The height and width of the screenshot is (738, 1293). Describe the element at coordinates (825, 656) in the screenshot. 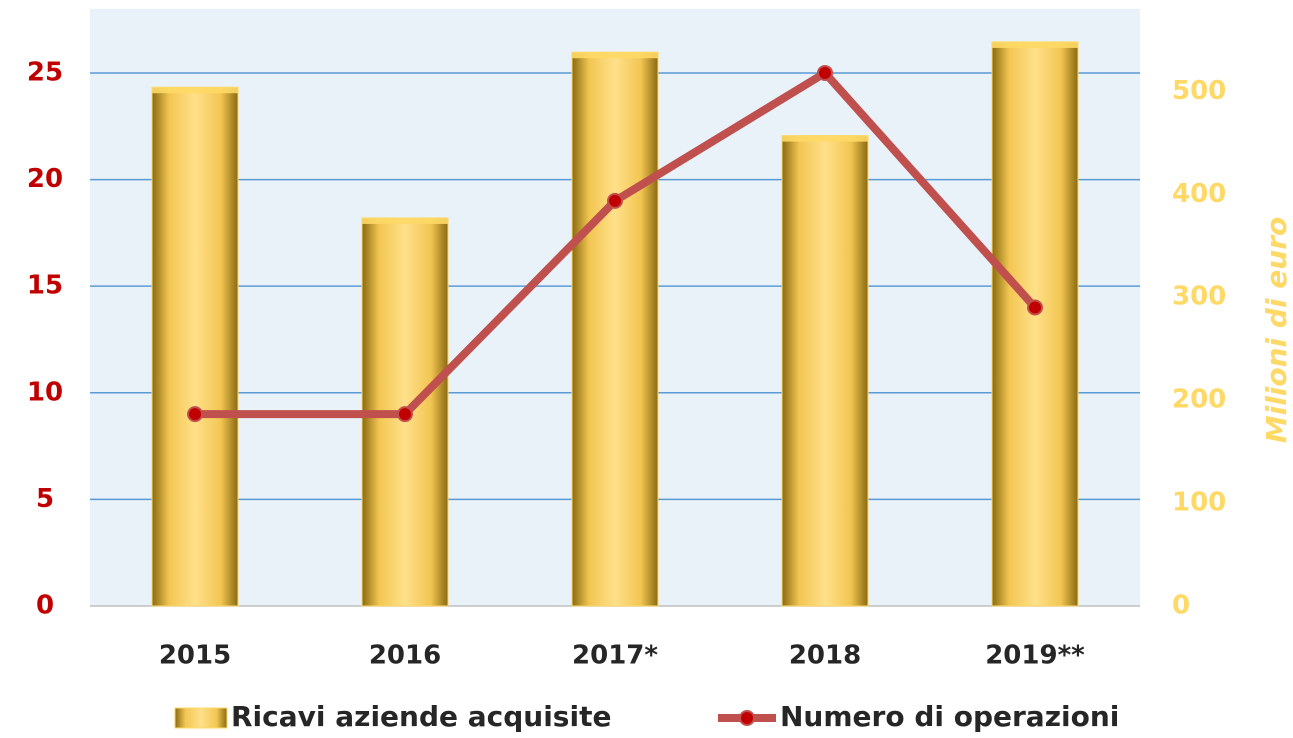

I see `x-tick-label: 2018` at that location.